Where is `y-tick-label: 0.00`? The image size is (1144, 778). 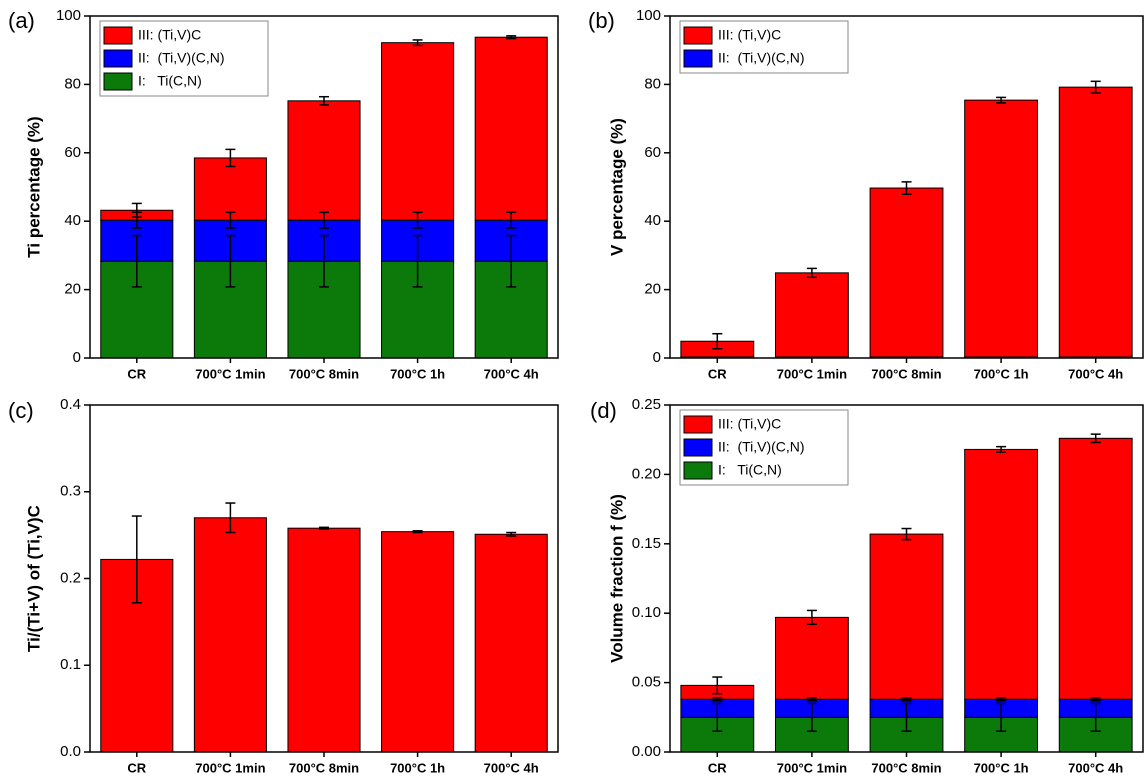 y-tick-label: 0.00 is located at coordinates (646, 751).